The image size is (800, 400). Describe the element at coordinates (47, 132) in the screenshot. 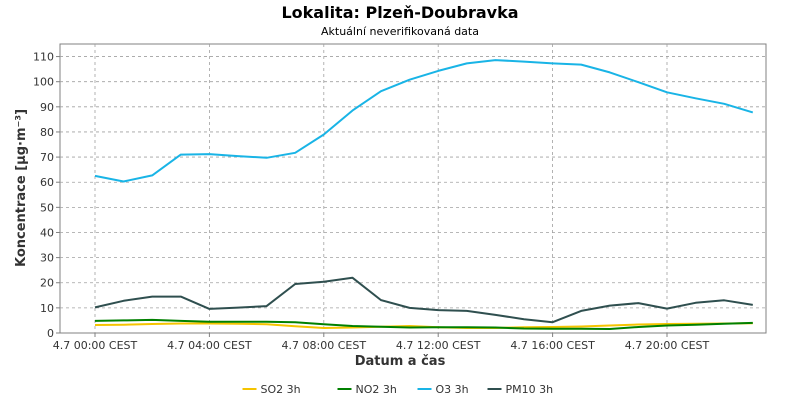

I see `y-tick-label: 80` at that location.